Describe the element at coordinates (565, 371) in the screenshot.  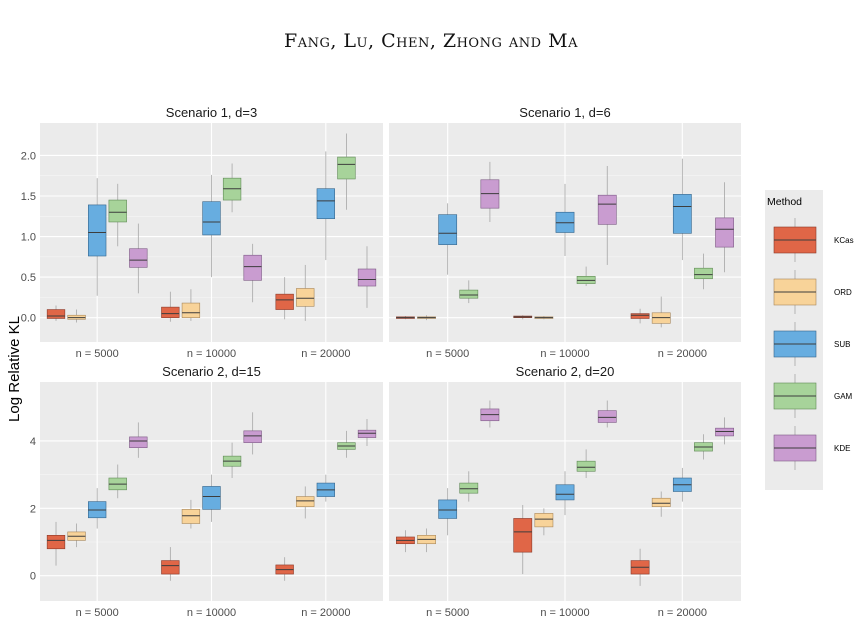
I see `panel-title: Scenario 2, d=20` at that location.